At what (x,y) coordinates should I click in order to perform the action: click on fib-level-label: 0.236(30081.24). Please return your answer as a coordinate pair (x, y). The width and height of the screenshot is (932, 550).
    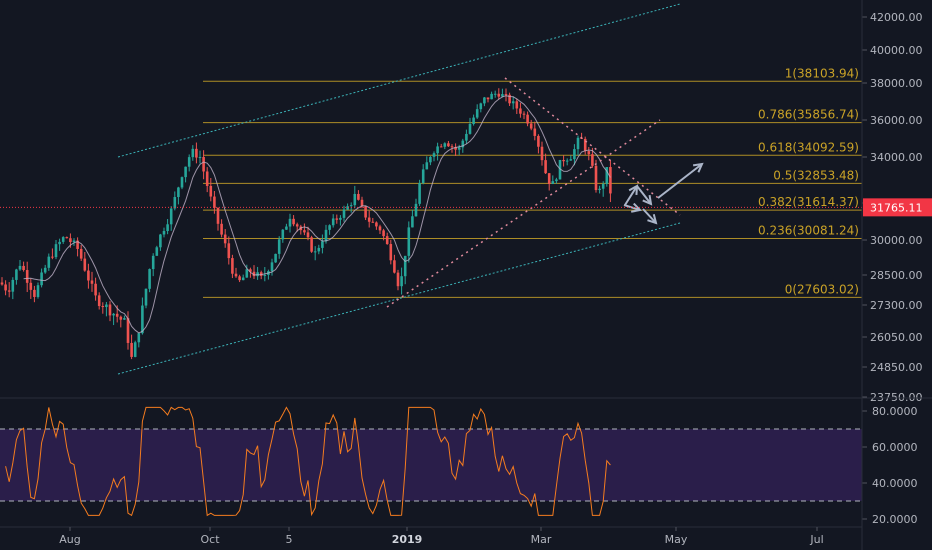
    Looking at the image, I should click on (808, 230).